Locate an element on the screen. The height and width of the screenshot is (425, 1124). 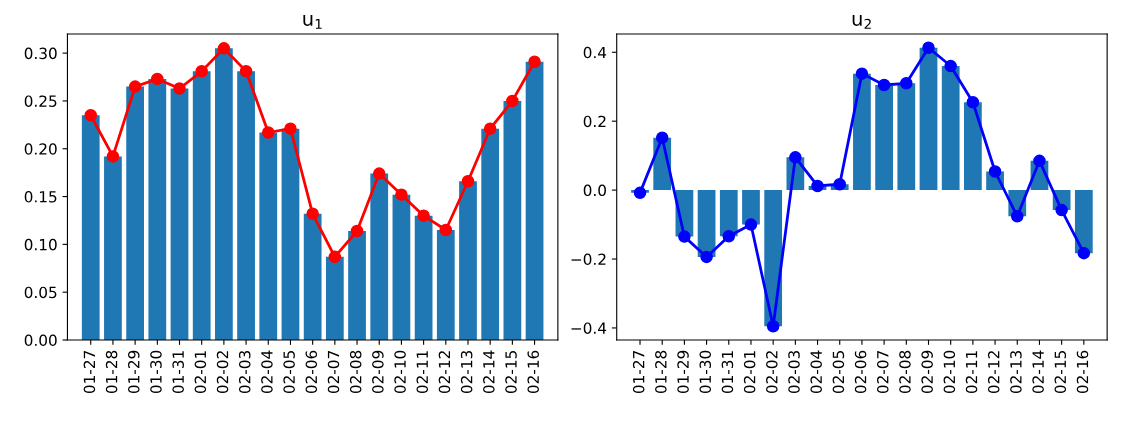
chart-title: u$_{2}$ is located at coordinates (861, 21).